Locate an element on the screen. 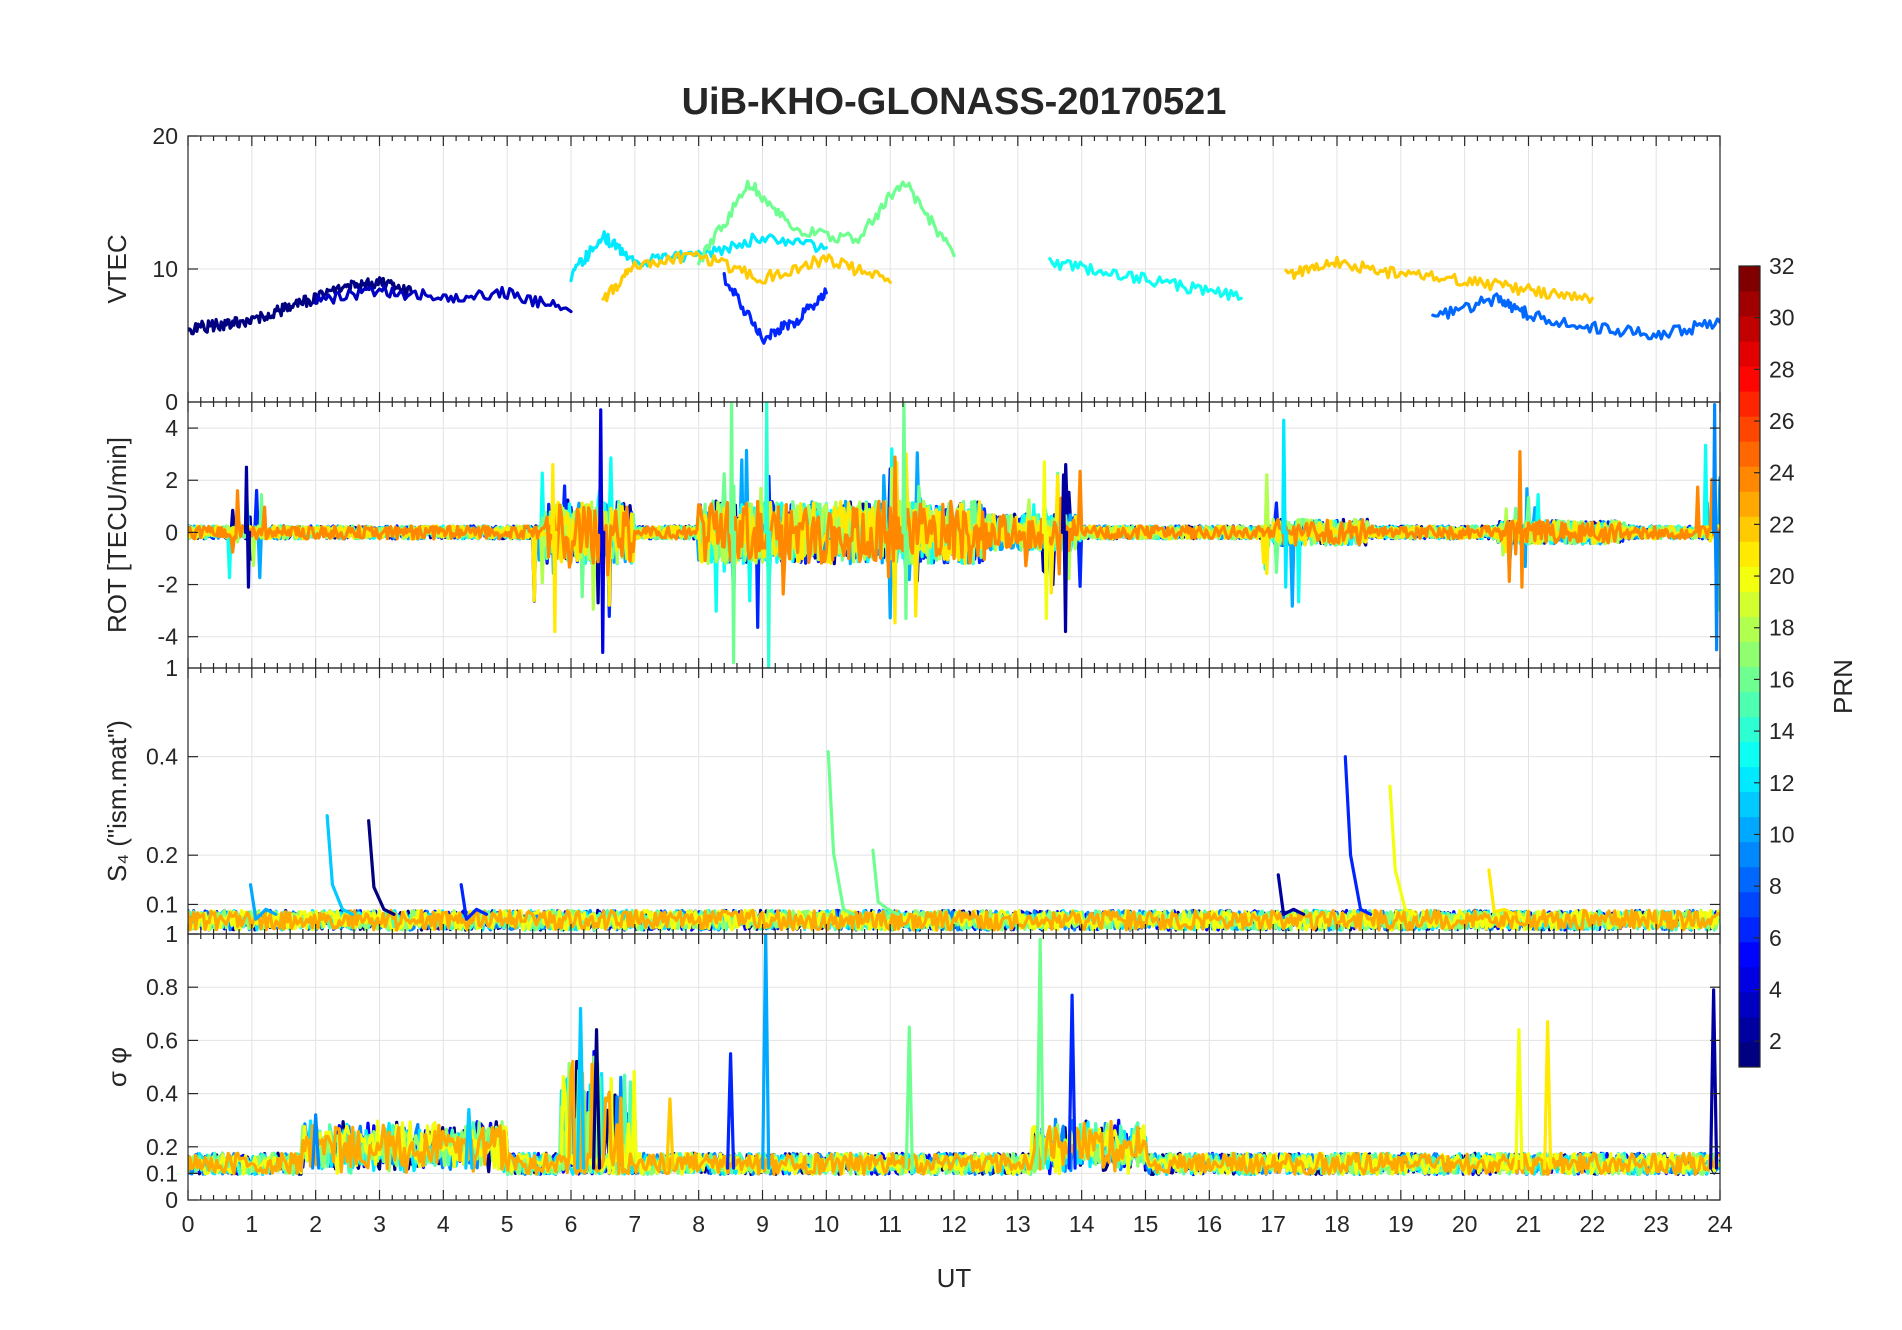 The width and height of the screenshot is (1902, 1330). x-tick-label: 18 is located at coordinates (1337, 1224).